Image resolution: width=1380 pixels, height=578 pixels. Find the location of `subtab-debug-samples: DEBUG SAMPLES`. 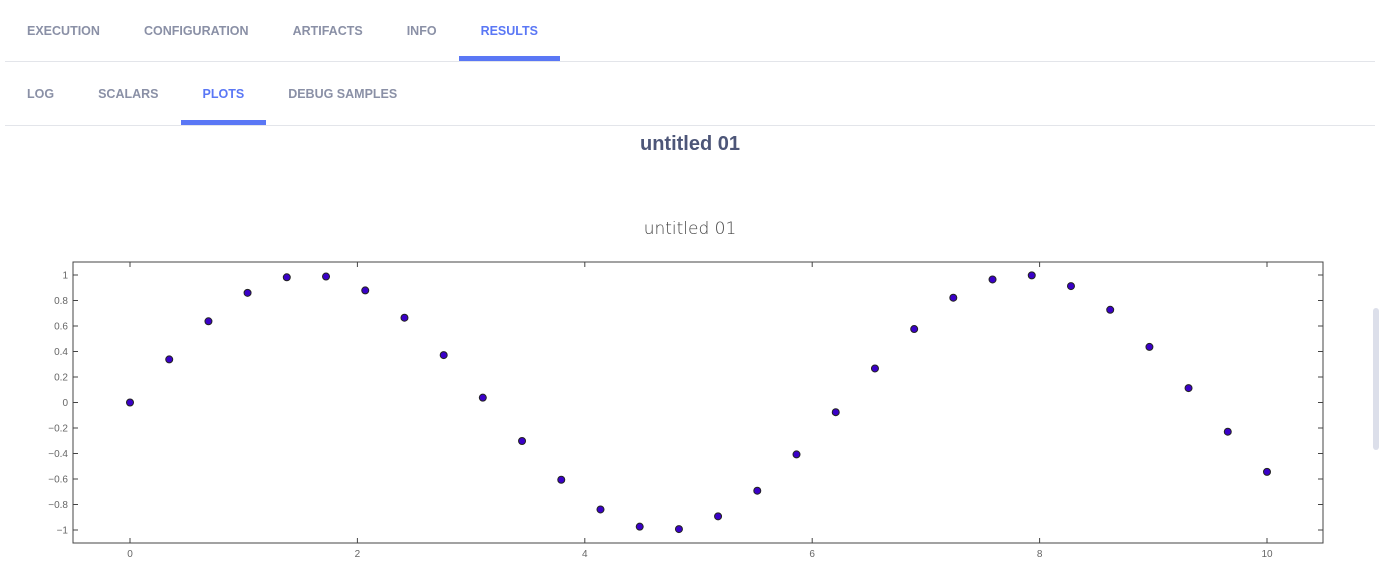

subtab-debug-samples: DEBUG SAMPLES is located at coordinates (343, 93).